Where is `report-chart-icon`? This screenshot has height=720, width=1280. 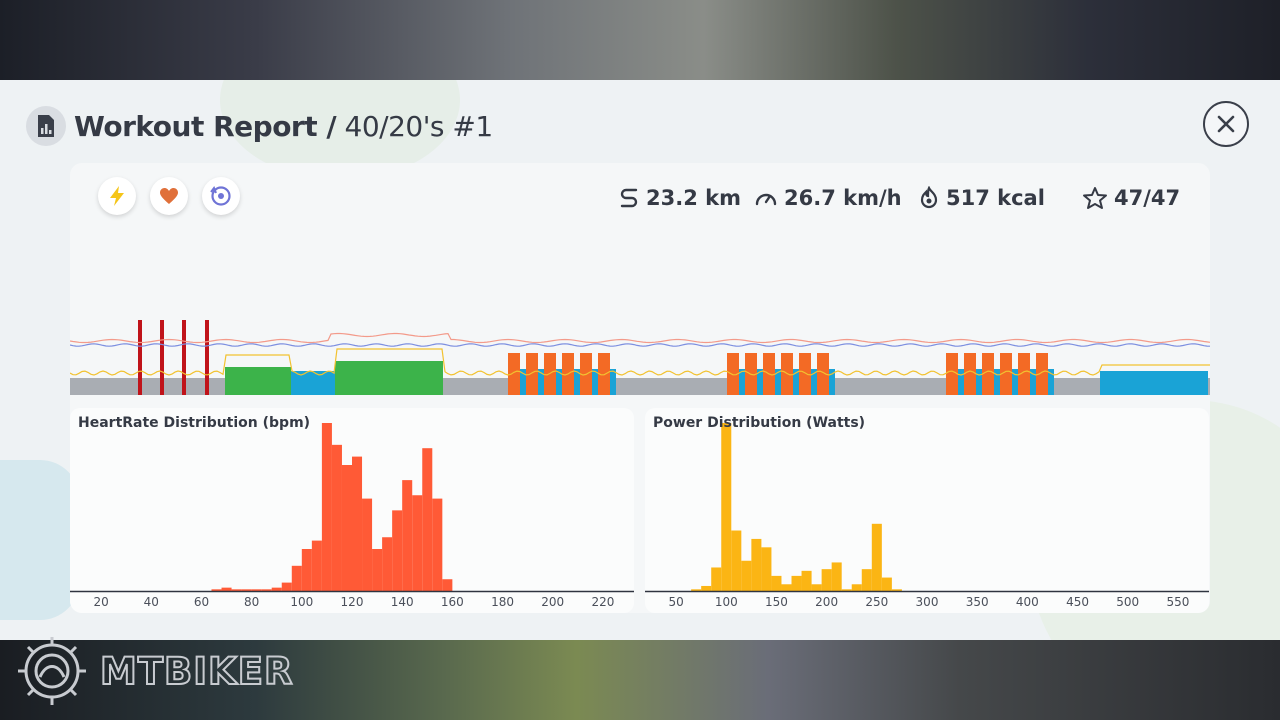
report-chart-icon is located at coordinates (46, 126).